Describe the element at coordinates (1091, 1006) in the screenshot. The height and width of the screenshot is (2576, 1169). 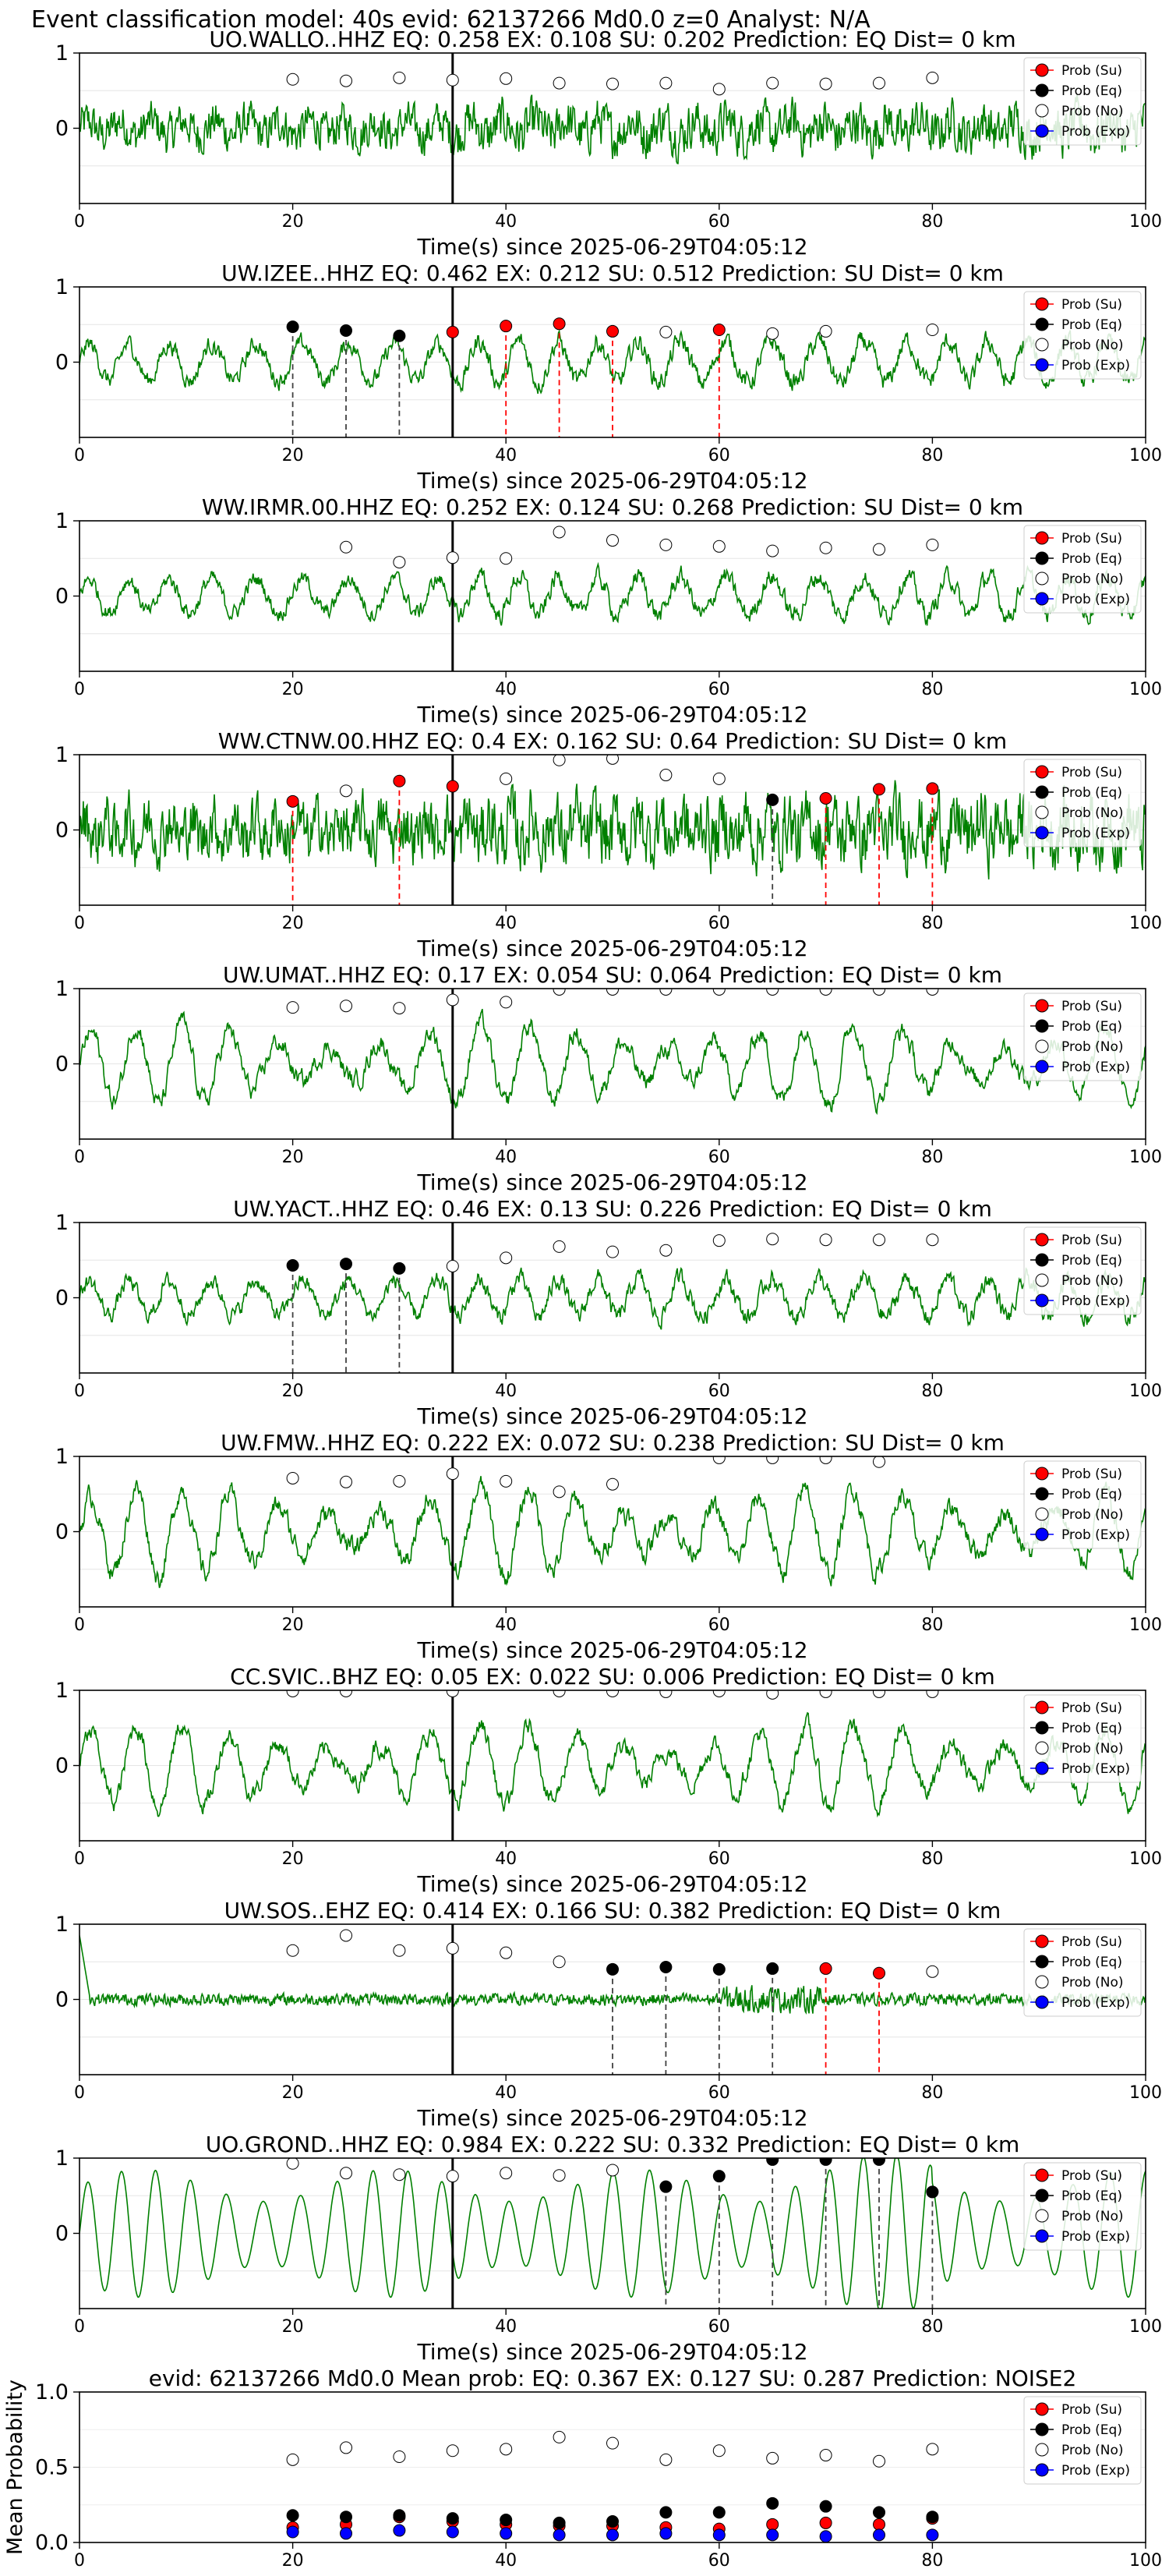
I see `legend-label: Prob (Su)` at that location.